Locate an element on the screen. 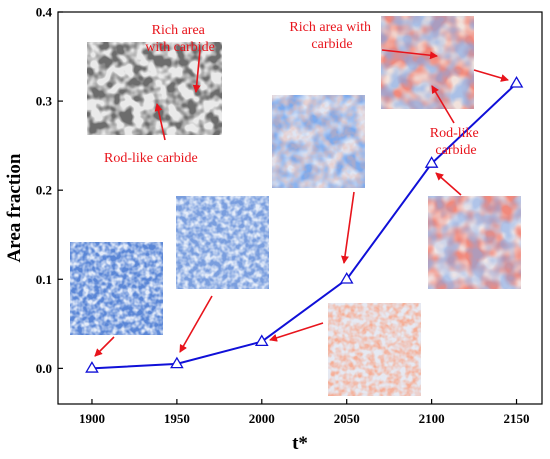  x-axis: 1900 1950 2000 2050 2100 2150 is located at coordinates (304, 412).